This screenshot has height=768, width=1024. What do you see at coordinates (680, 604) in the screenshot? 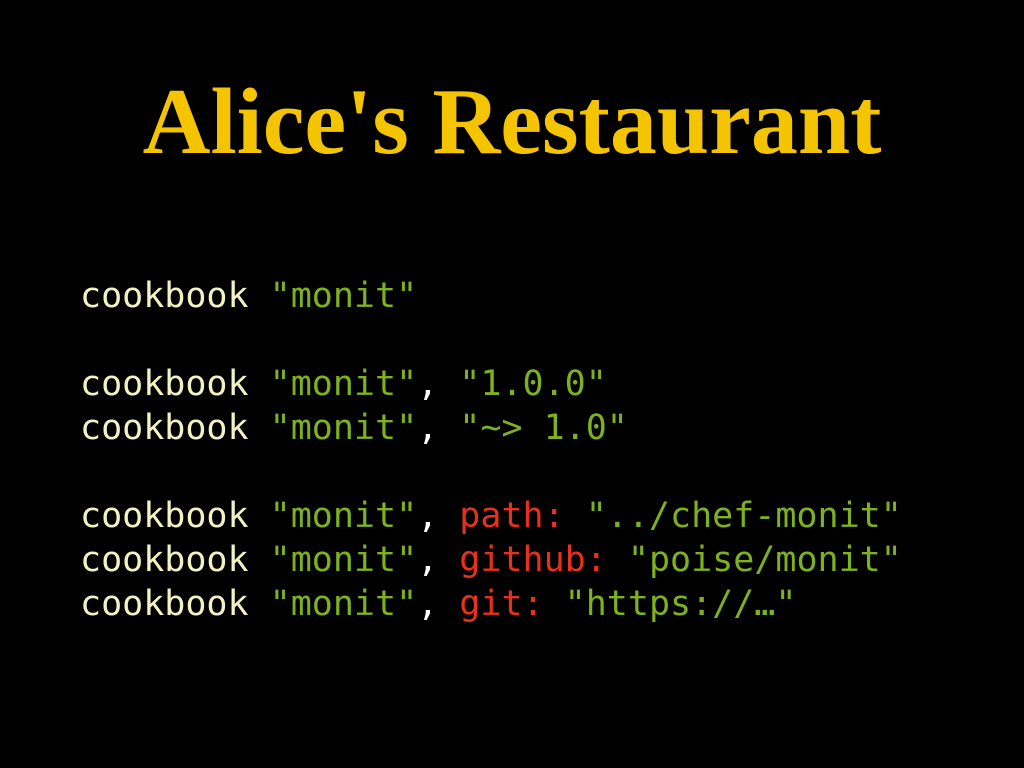
I see `code-token: "https://…"` at bounding box center [680, 604].